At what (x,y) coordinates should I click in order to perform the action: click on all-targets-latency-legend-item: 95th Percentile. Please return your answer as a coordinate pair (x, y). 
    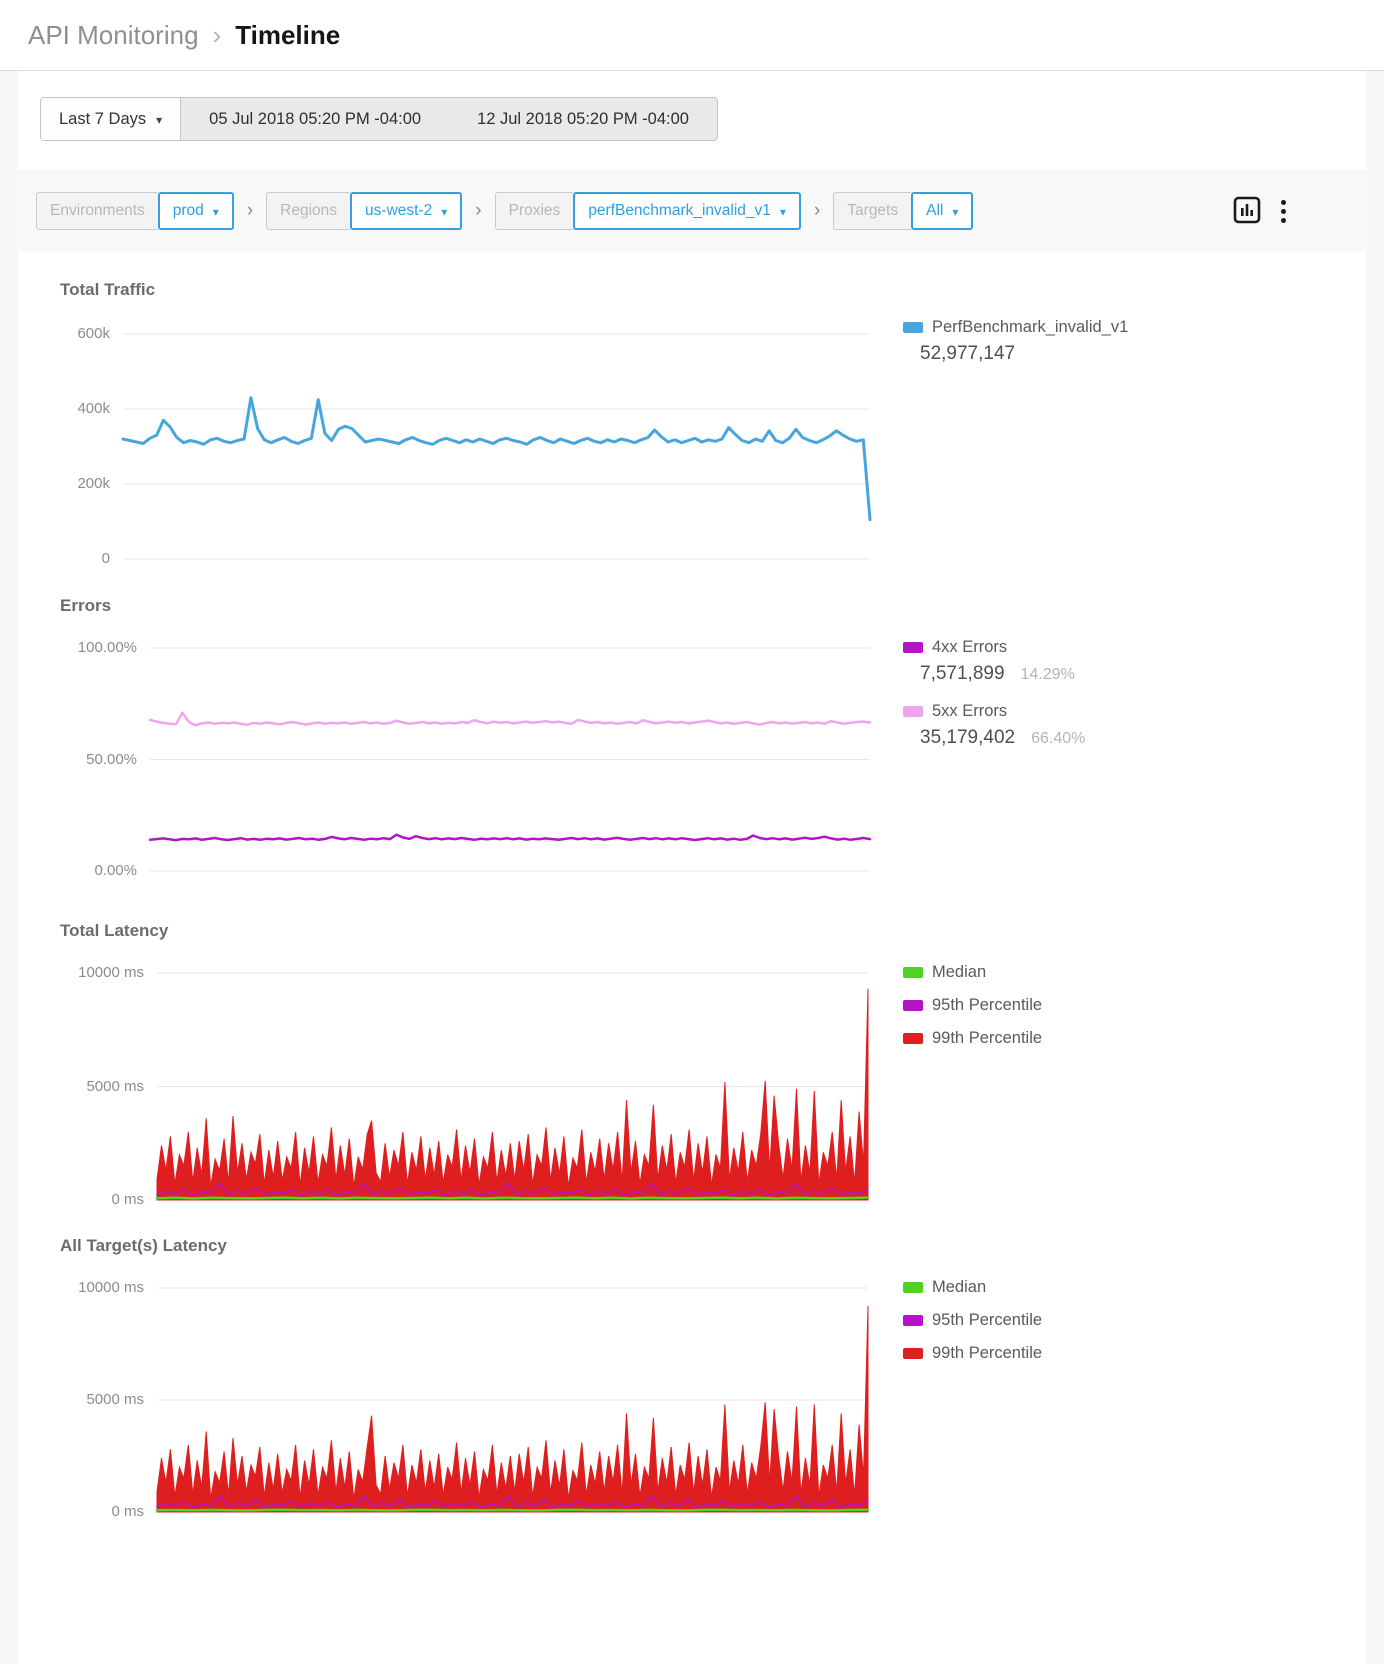
    Looking at the image, I should click on (972, 1320).